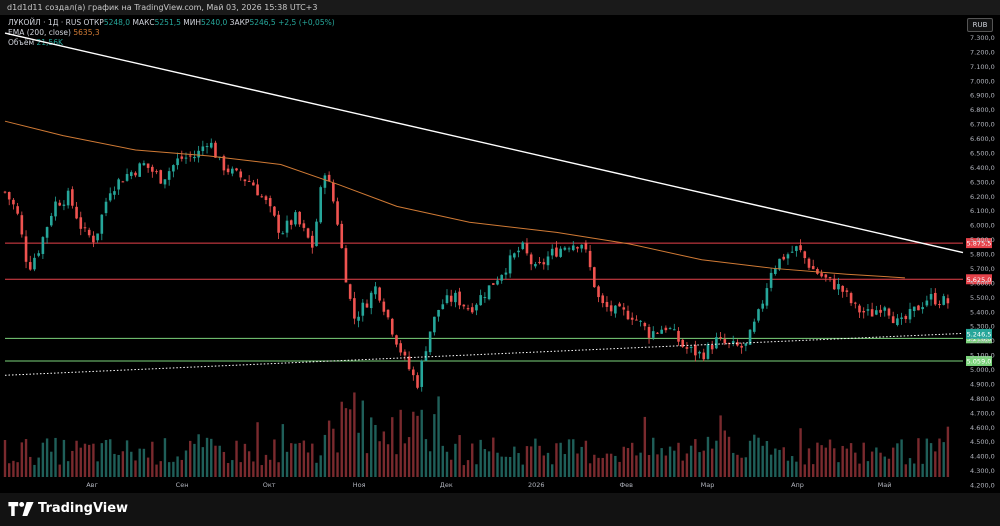  What do you see at coordinates (117, 22) in the screenshot?
I see `legend-open-value: 5248,0` at bounding box center [117, 22].